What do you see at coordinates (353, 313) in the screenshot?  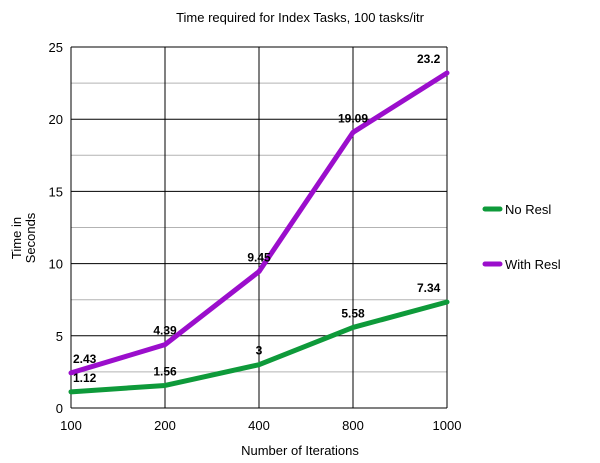 I see `data-label: 5.58` at bounding box center [353, 313].